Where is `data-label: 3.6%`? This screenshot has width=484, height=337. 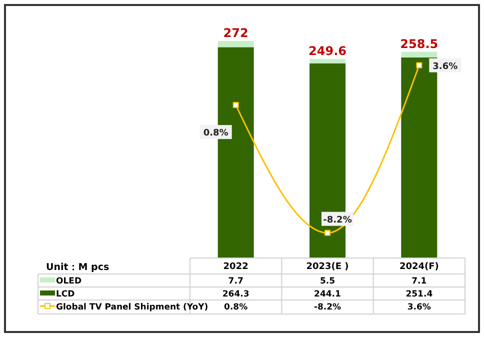
data-label: 3.6% is located at coordinates (419, 307).